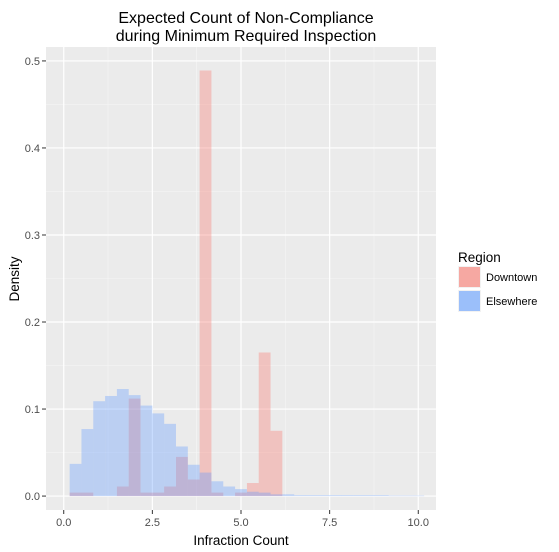  What do you see at coordinates (479, 257) in the screenshot?
I see `legend-title: Region` at bounding box center [479, 257].